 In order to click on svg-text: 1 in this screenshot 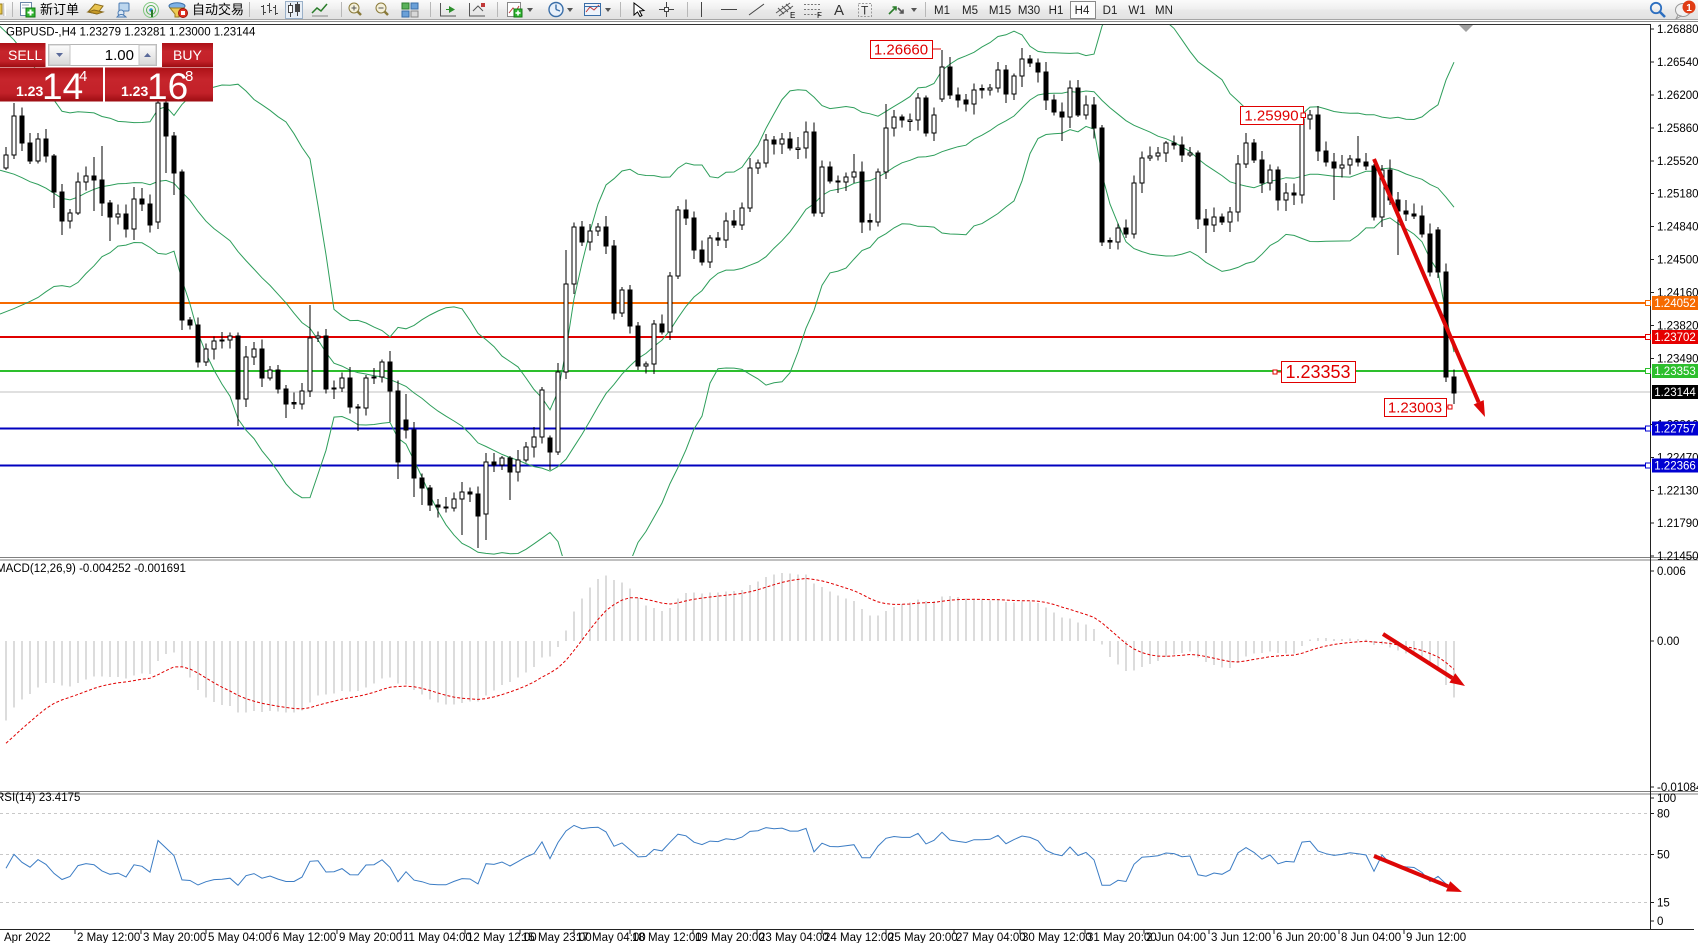, I will do `click(1689, 8)`.